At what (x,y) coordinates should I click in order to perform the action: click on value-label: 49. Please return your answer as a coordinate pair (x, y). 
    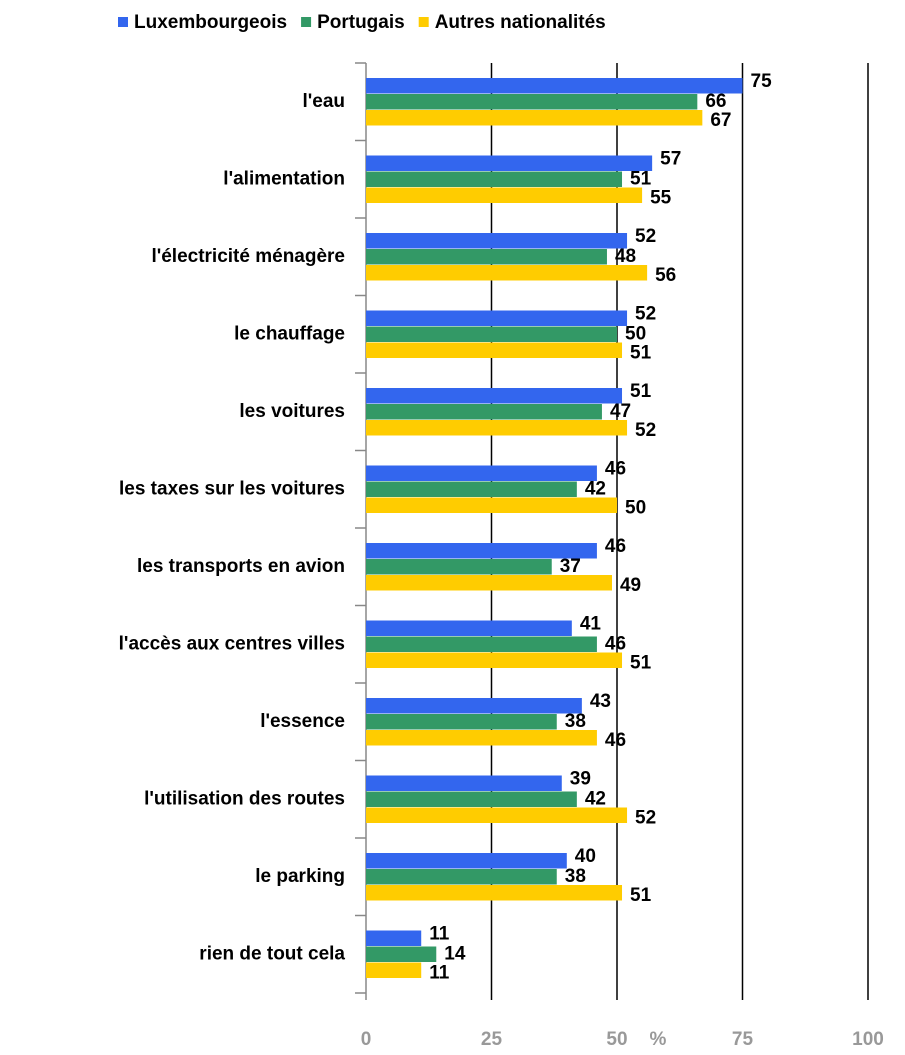
    Looking at the image, I should click on (630, 585).